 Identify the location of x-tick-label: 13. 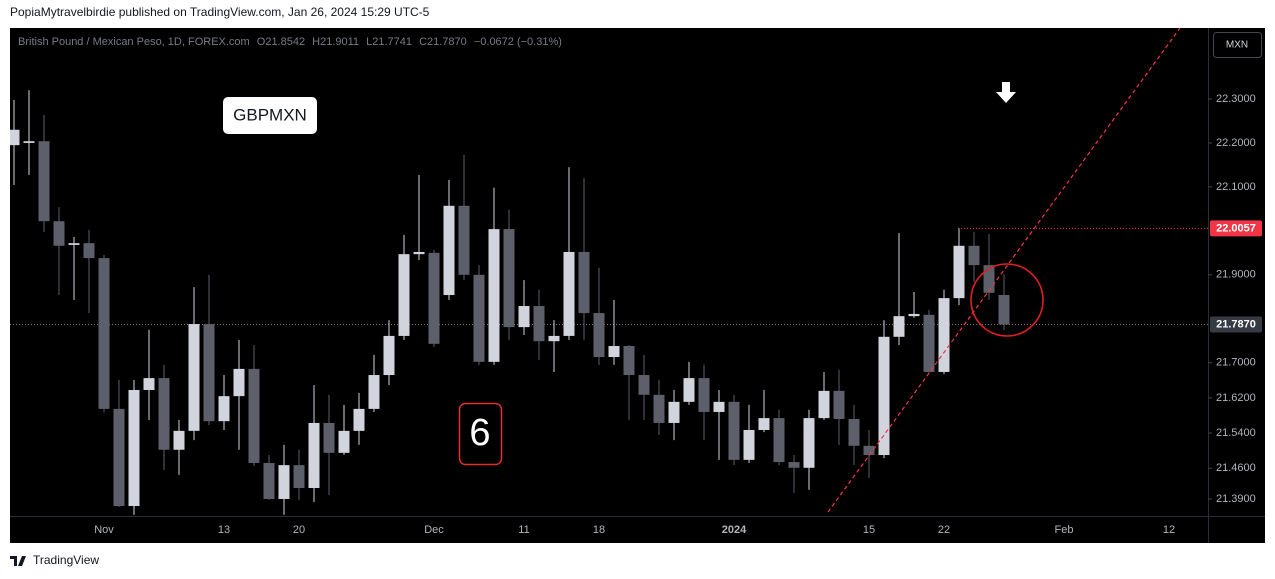
(224, 530).